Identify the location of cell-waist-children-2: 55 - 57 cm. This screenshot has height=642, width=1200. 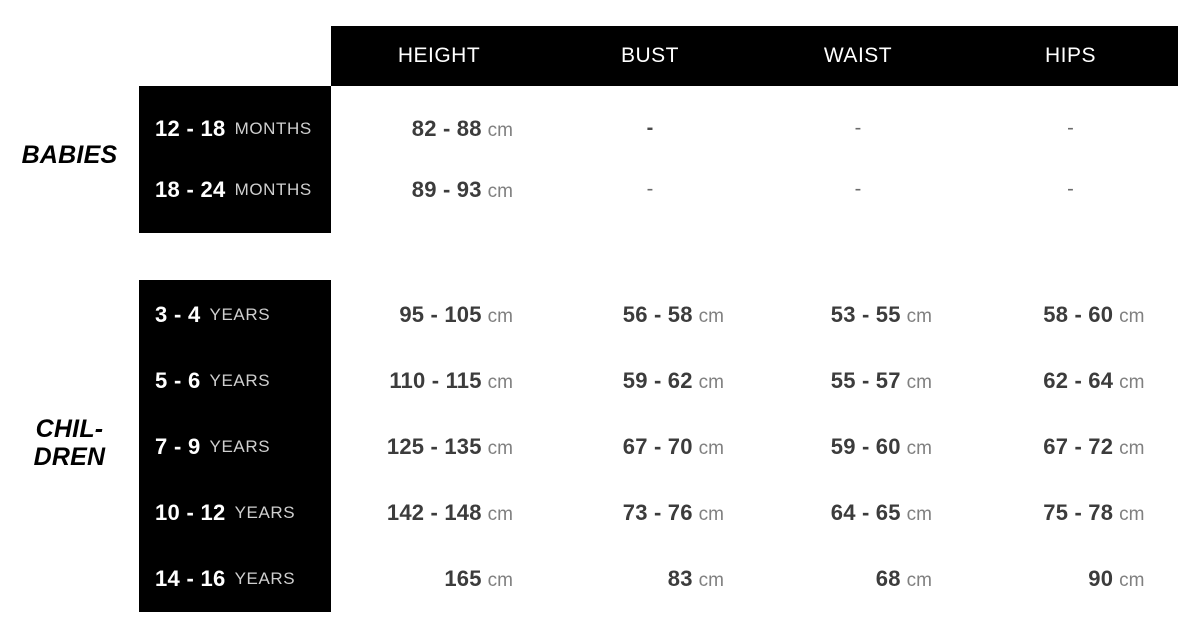
(858, 381).